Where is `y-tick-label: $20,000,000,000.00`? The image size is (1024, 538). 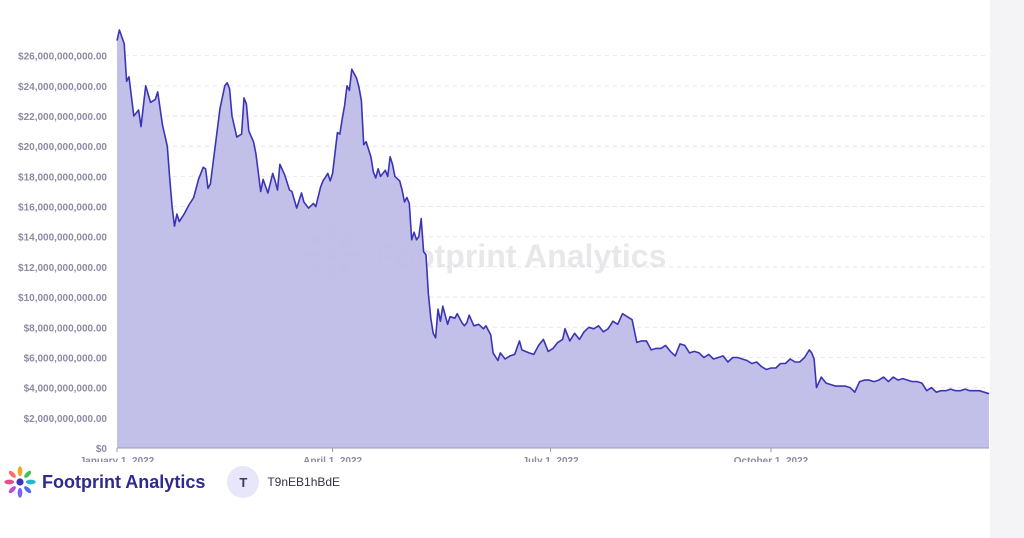 y-tick-label: $20,000,000,000.00 is located at coordinates (62, 147).